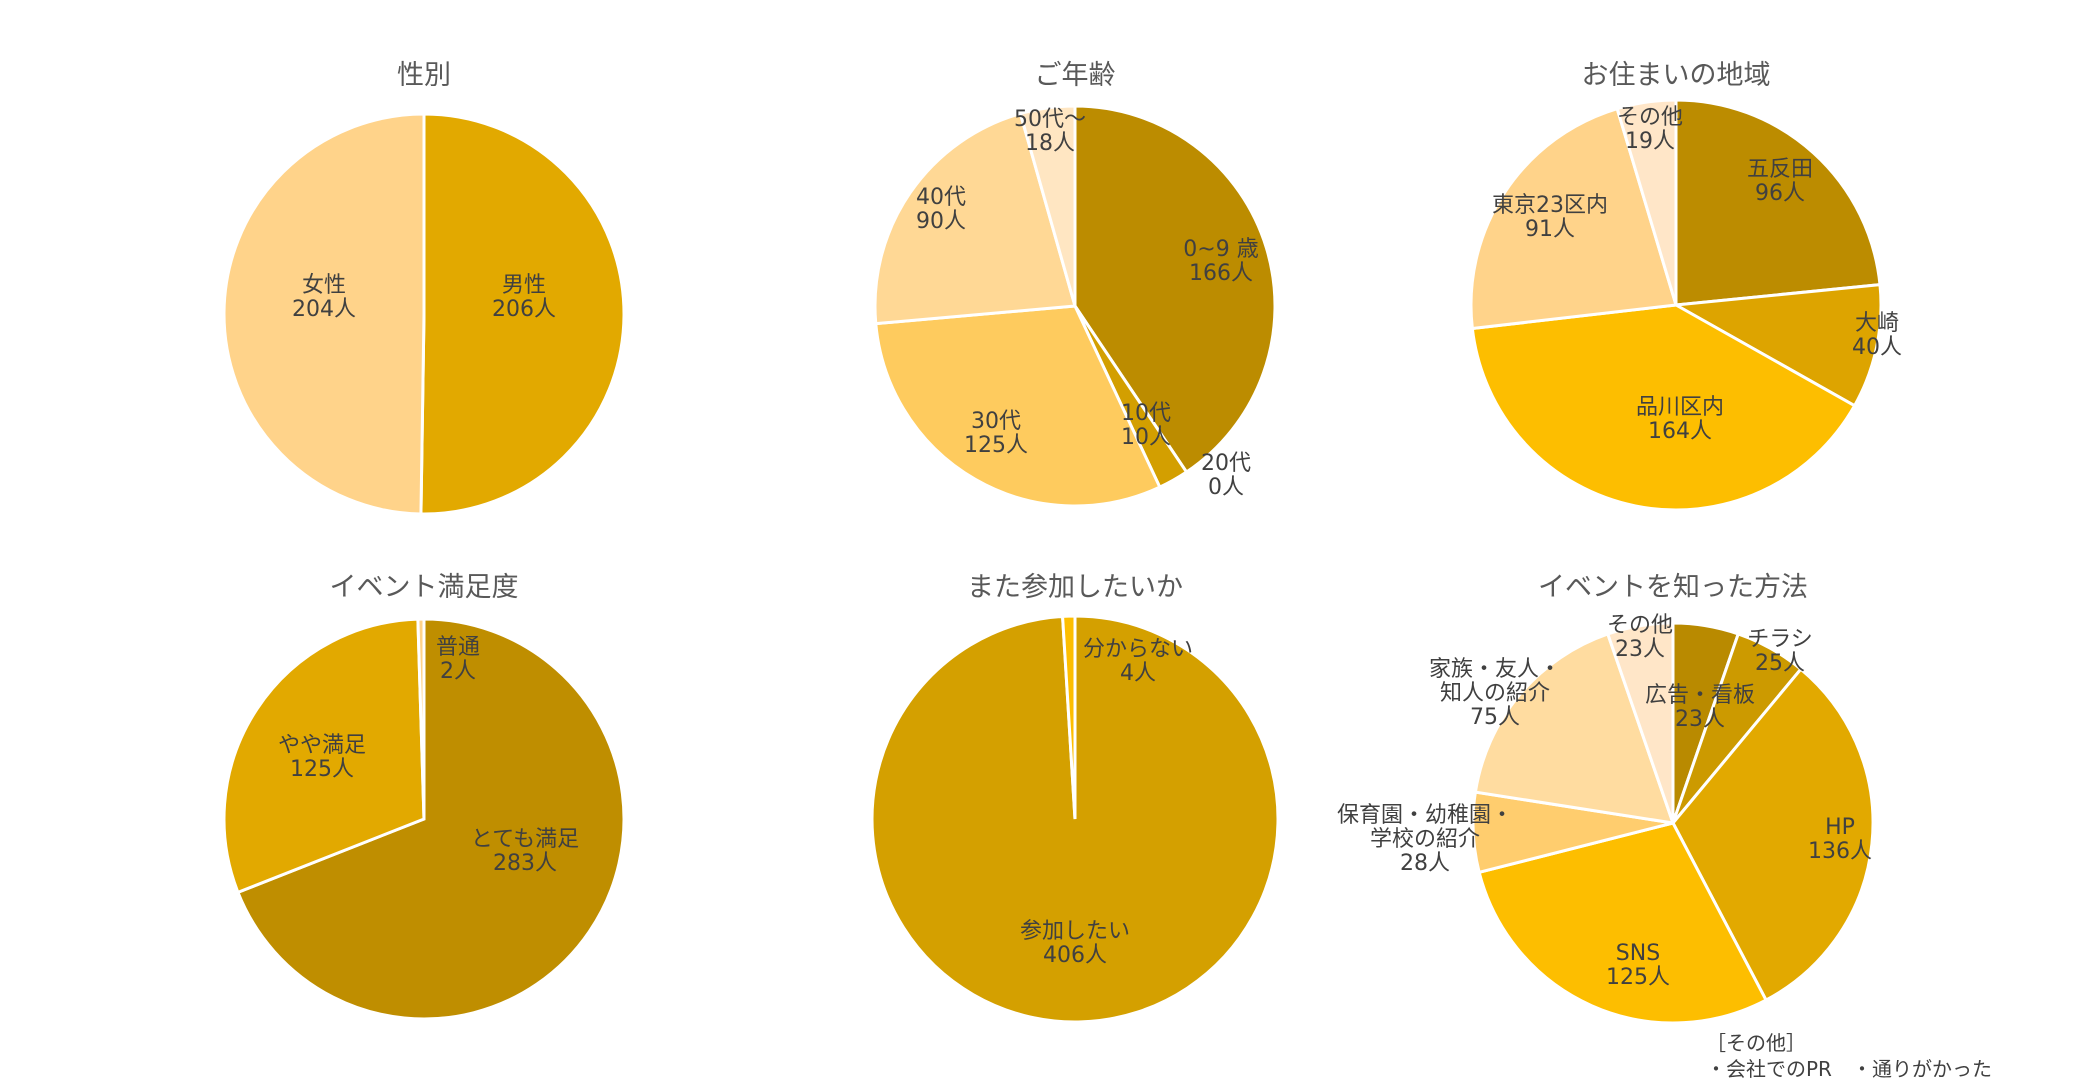  Describe the element at coordinates (1075, 943) in the screenshot. I see `slice-label: 参加したい 406人` at that location.